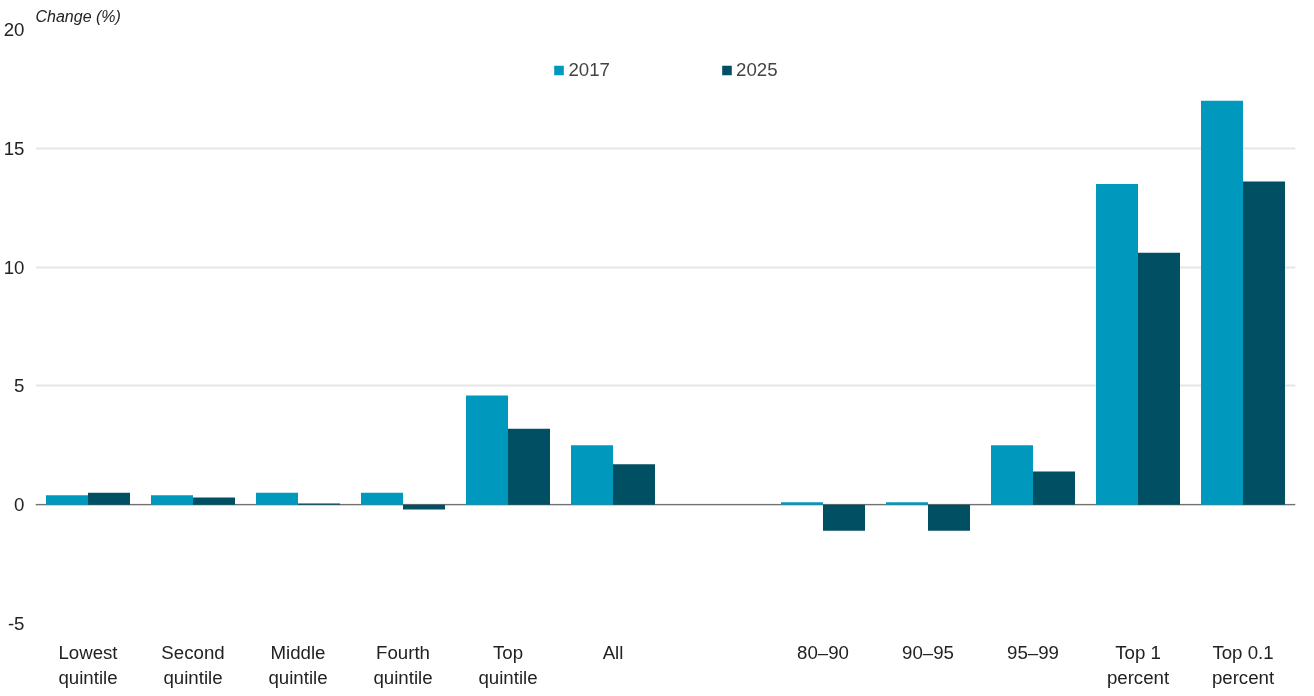 Image resolution: width=1314 pixels, height=696 pixels. Describe the element at coordinates (298, 664) in the screenshot. I see `x-tick-label: Middle quintile` at that location.